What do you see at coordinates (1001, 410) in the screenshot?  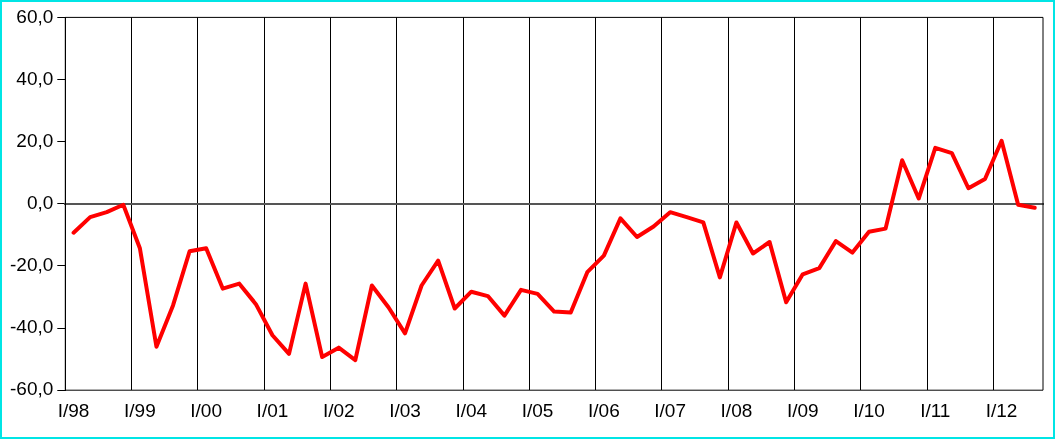 I see `x-tick-label: I/12` at bounding box center [1001, 410].